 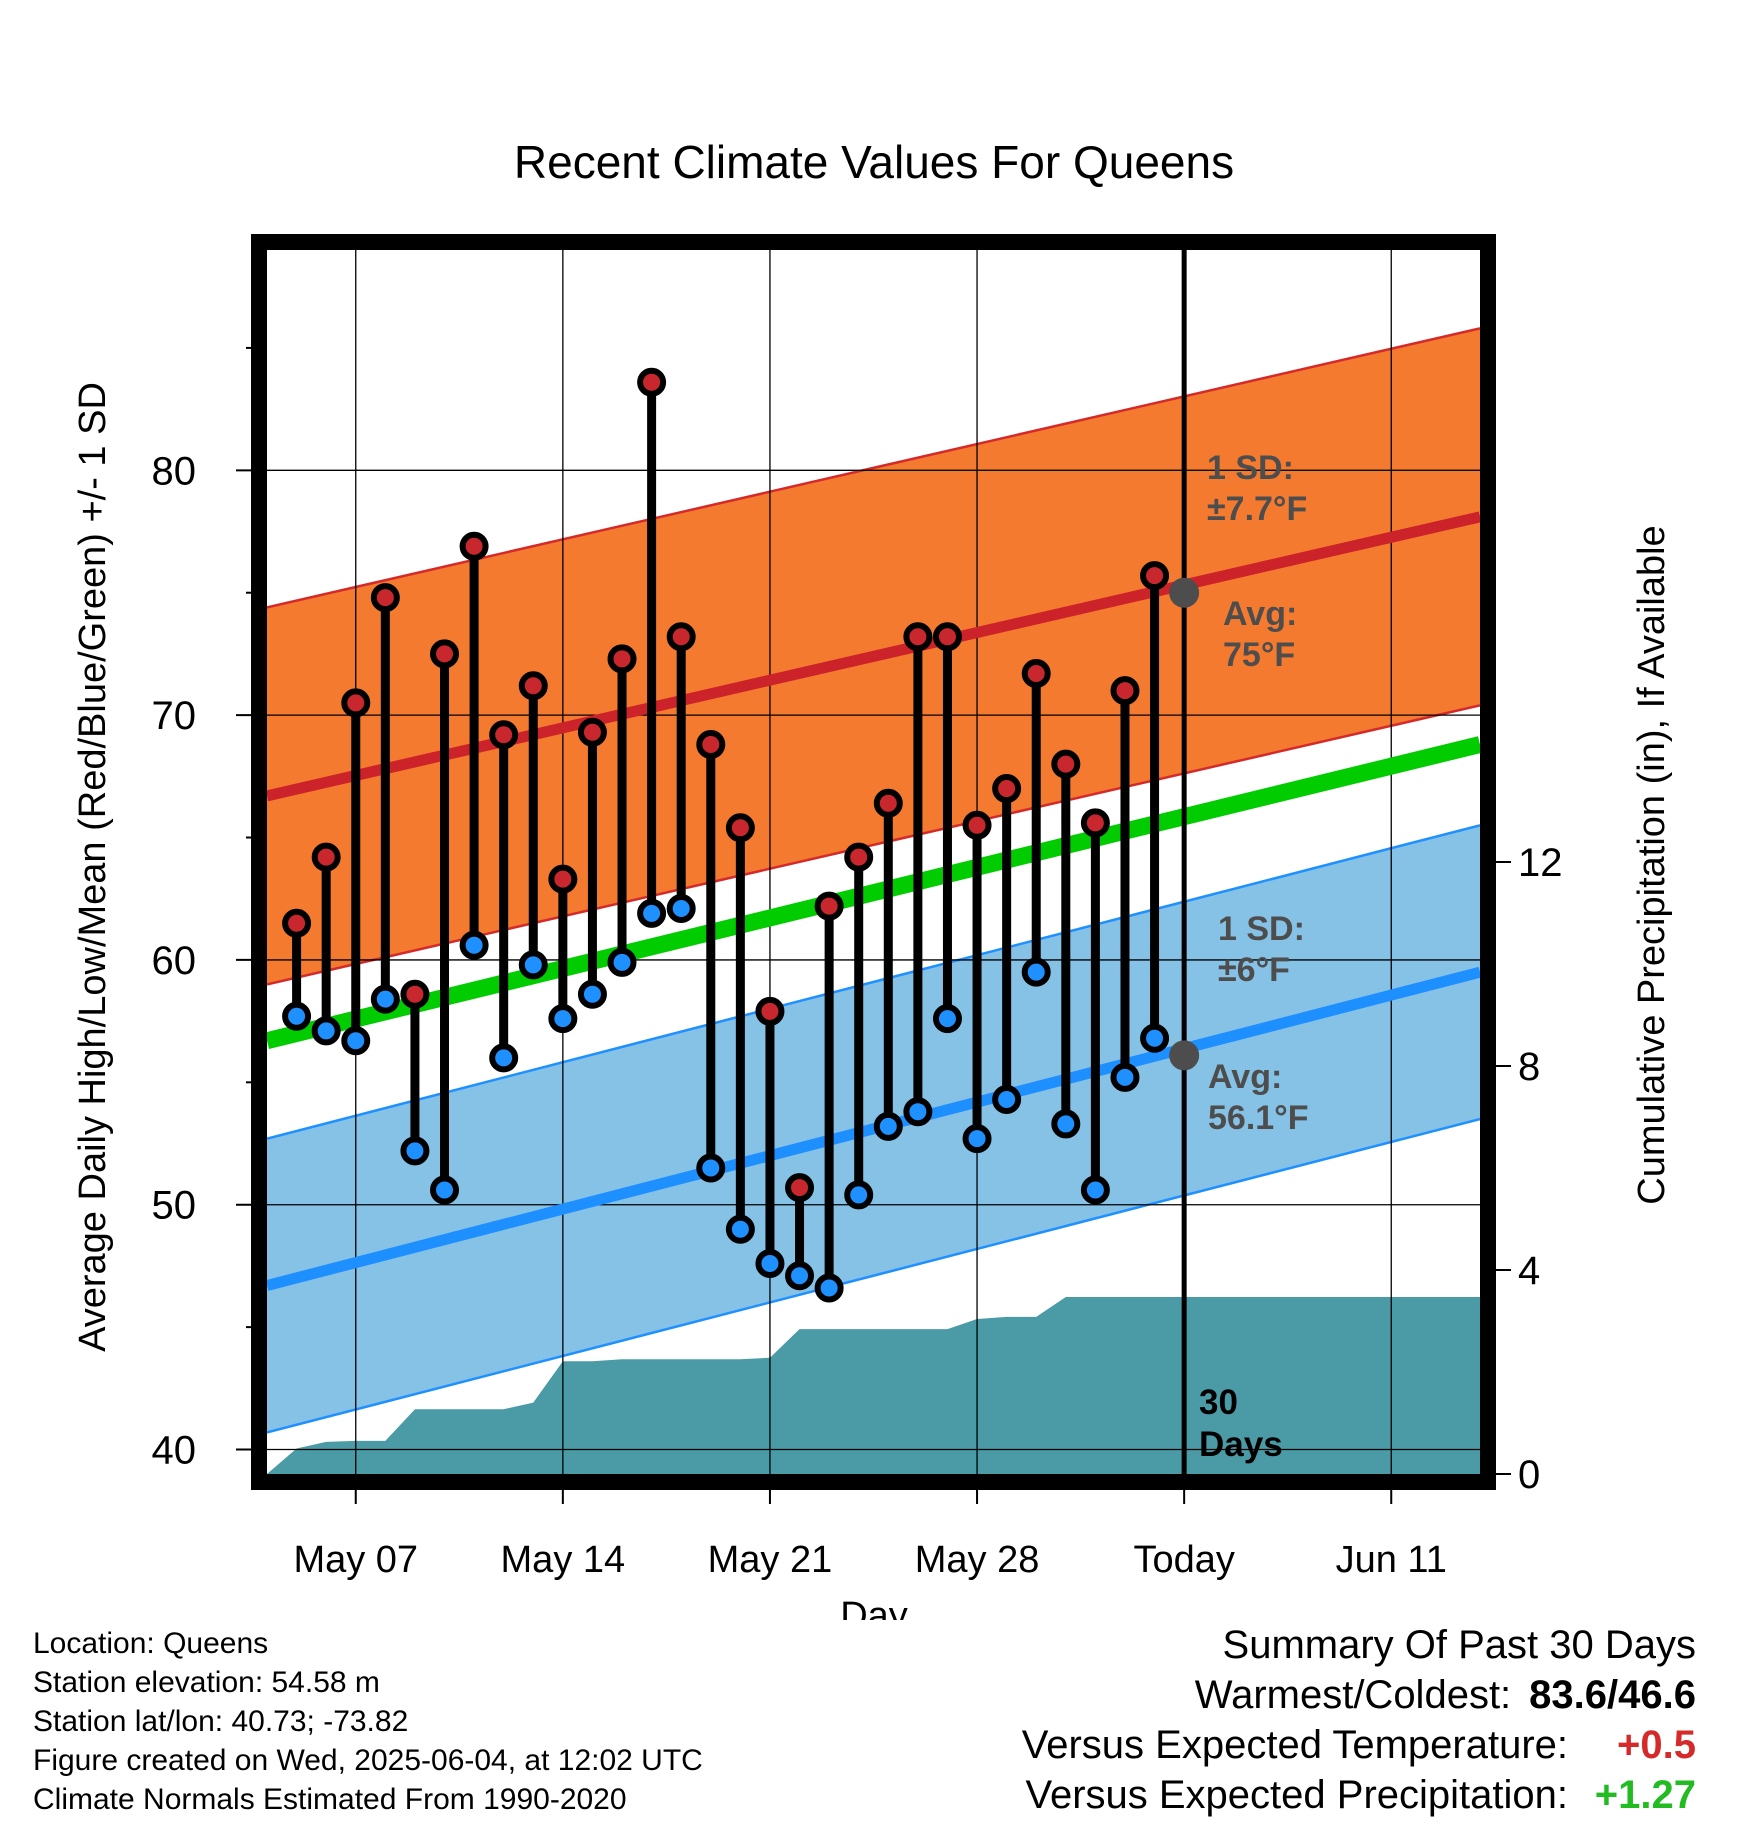 I want to click on summary-title: Summary Of Past 30 Days, so click(x=1459, y=1645).